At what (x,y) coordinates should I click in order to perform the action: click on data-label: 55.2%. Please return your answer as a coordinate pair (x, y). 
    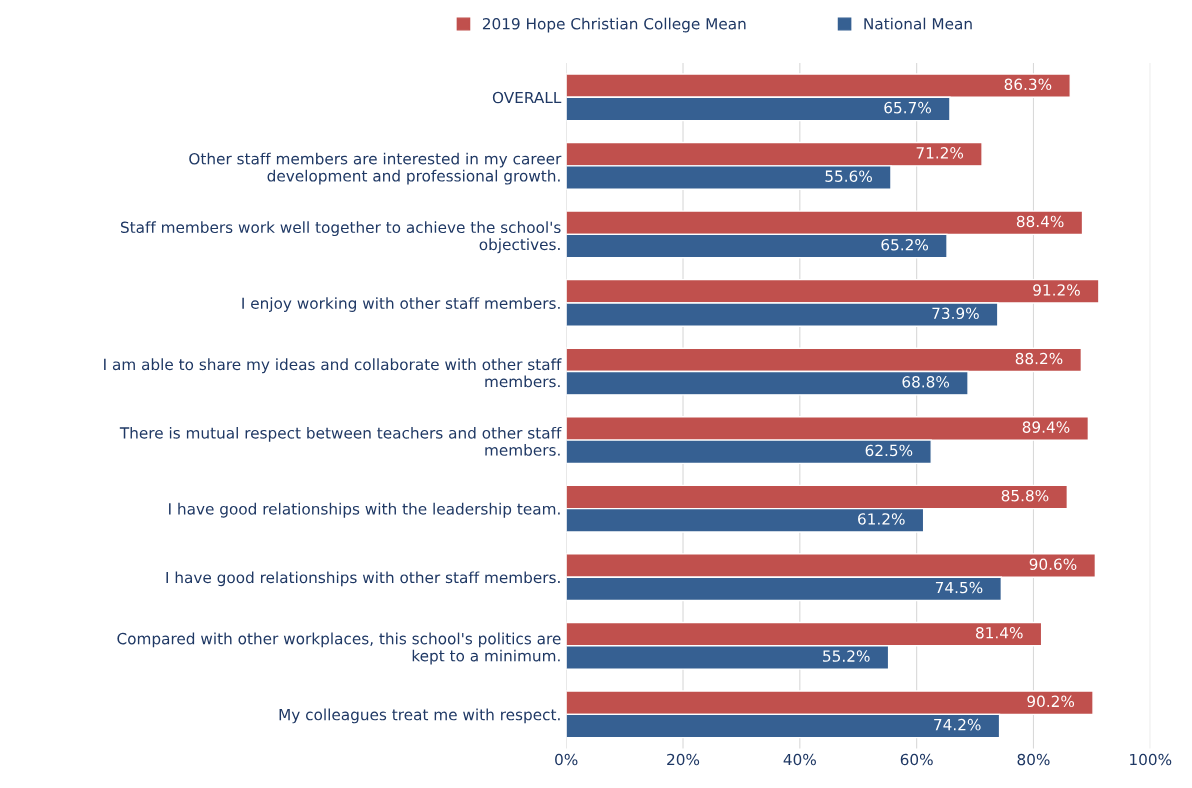
    Looking at the image, I should click on (846, 656).